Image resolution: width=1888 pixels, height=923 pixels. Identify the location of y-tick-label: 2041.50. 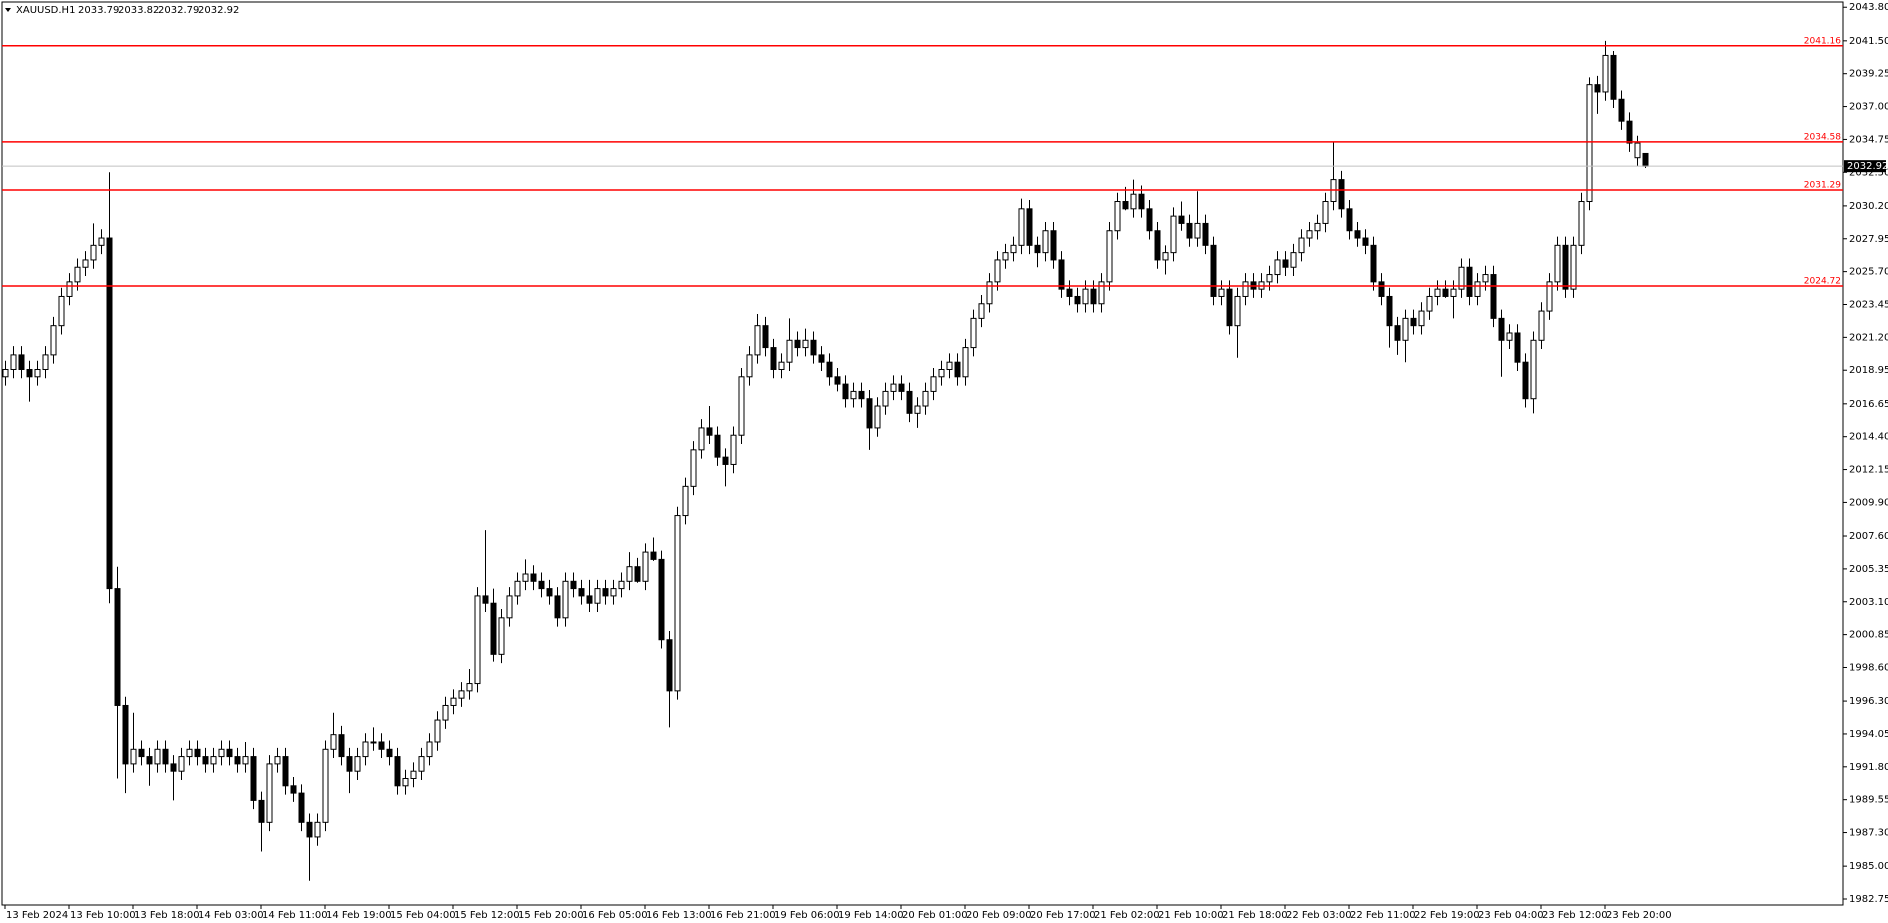
(1868, 41).